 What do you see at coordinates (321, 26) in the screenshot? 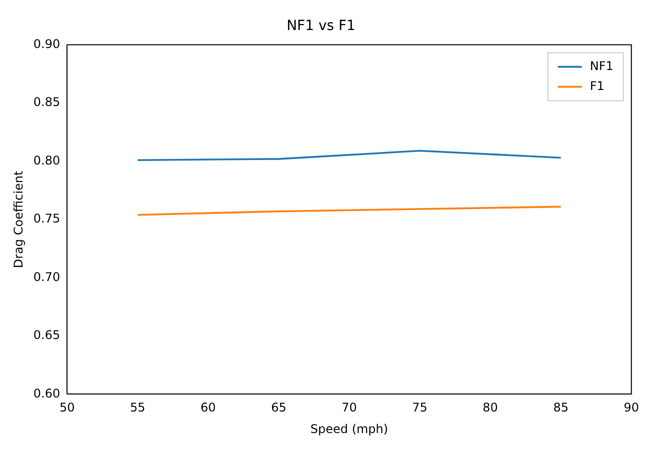
I see `chart-title: NF1 vs F1` at bounding box center [321, 26].